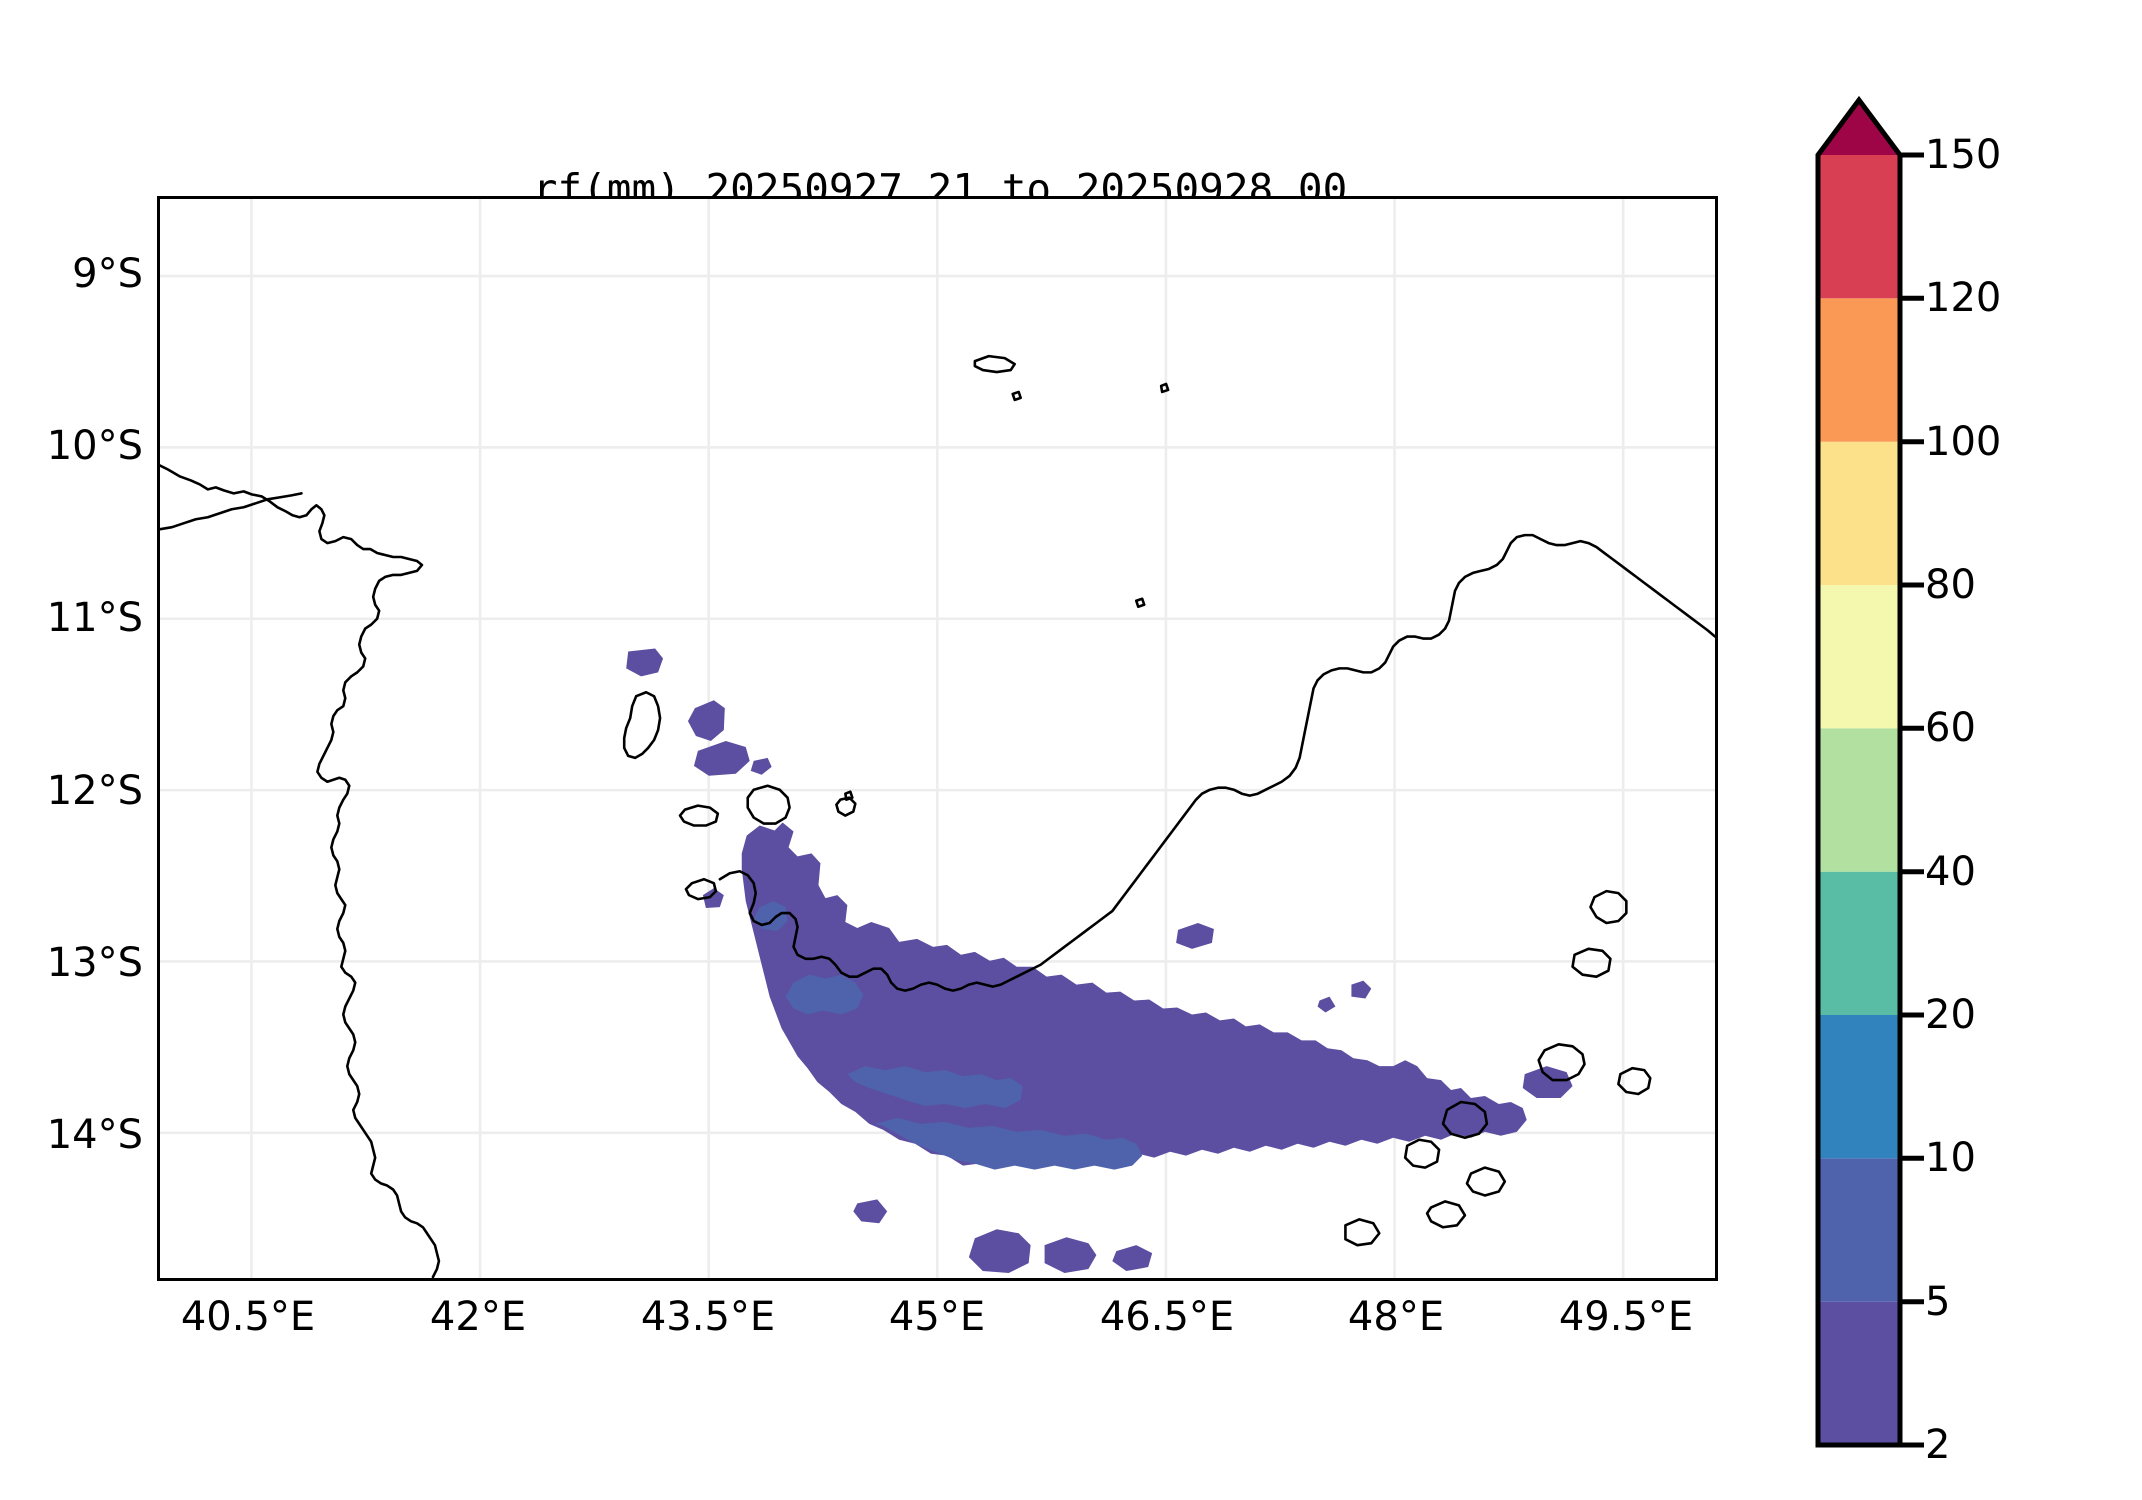 The image size is (2142, 1500). I want to click on colorbar-tick-label-10: 10, so click(1950, 1158).